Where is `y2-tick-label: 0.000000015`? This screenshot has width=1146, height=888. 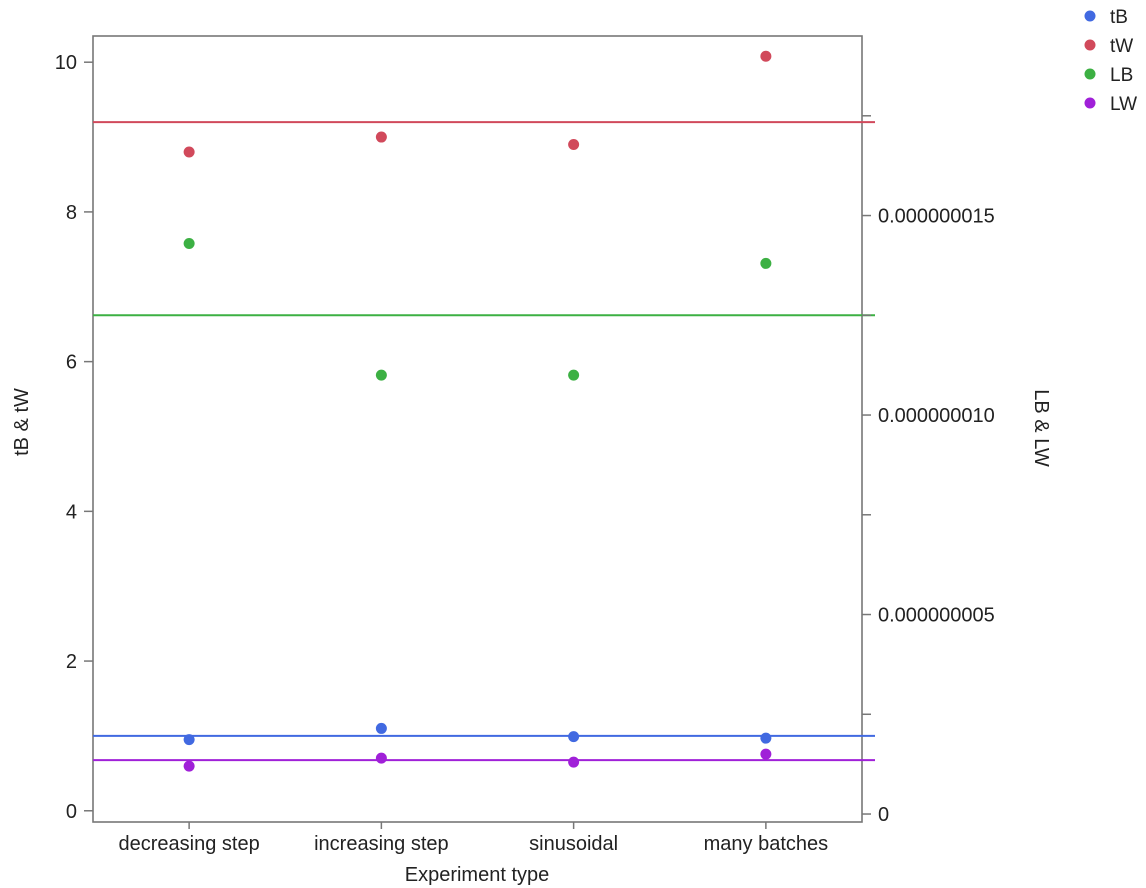
y2-tick-label: 0.000000015 is located at coordinates (936, 217).